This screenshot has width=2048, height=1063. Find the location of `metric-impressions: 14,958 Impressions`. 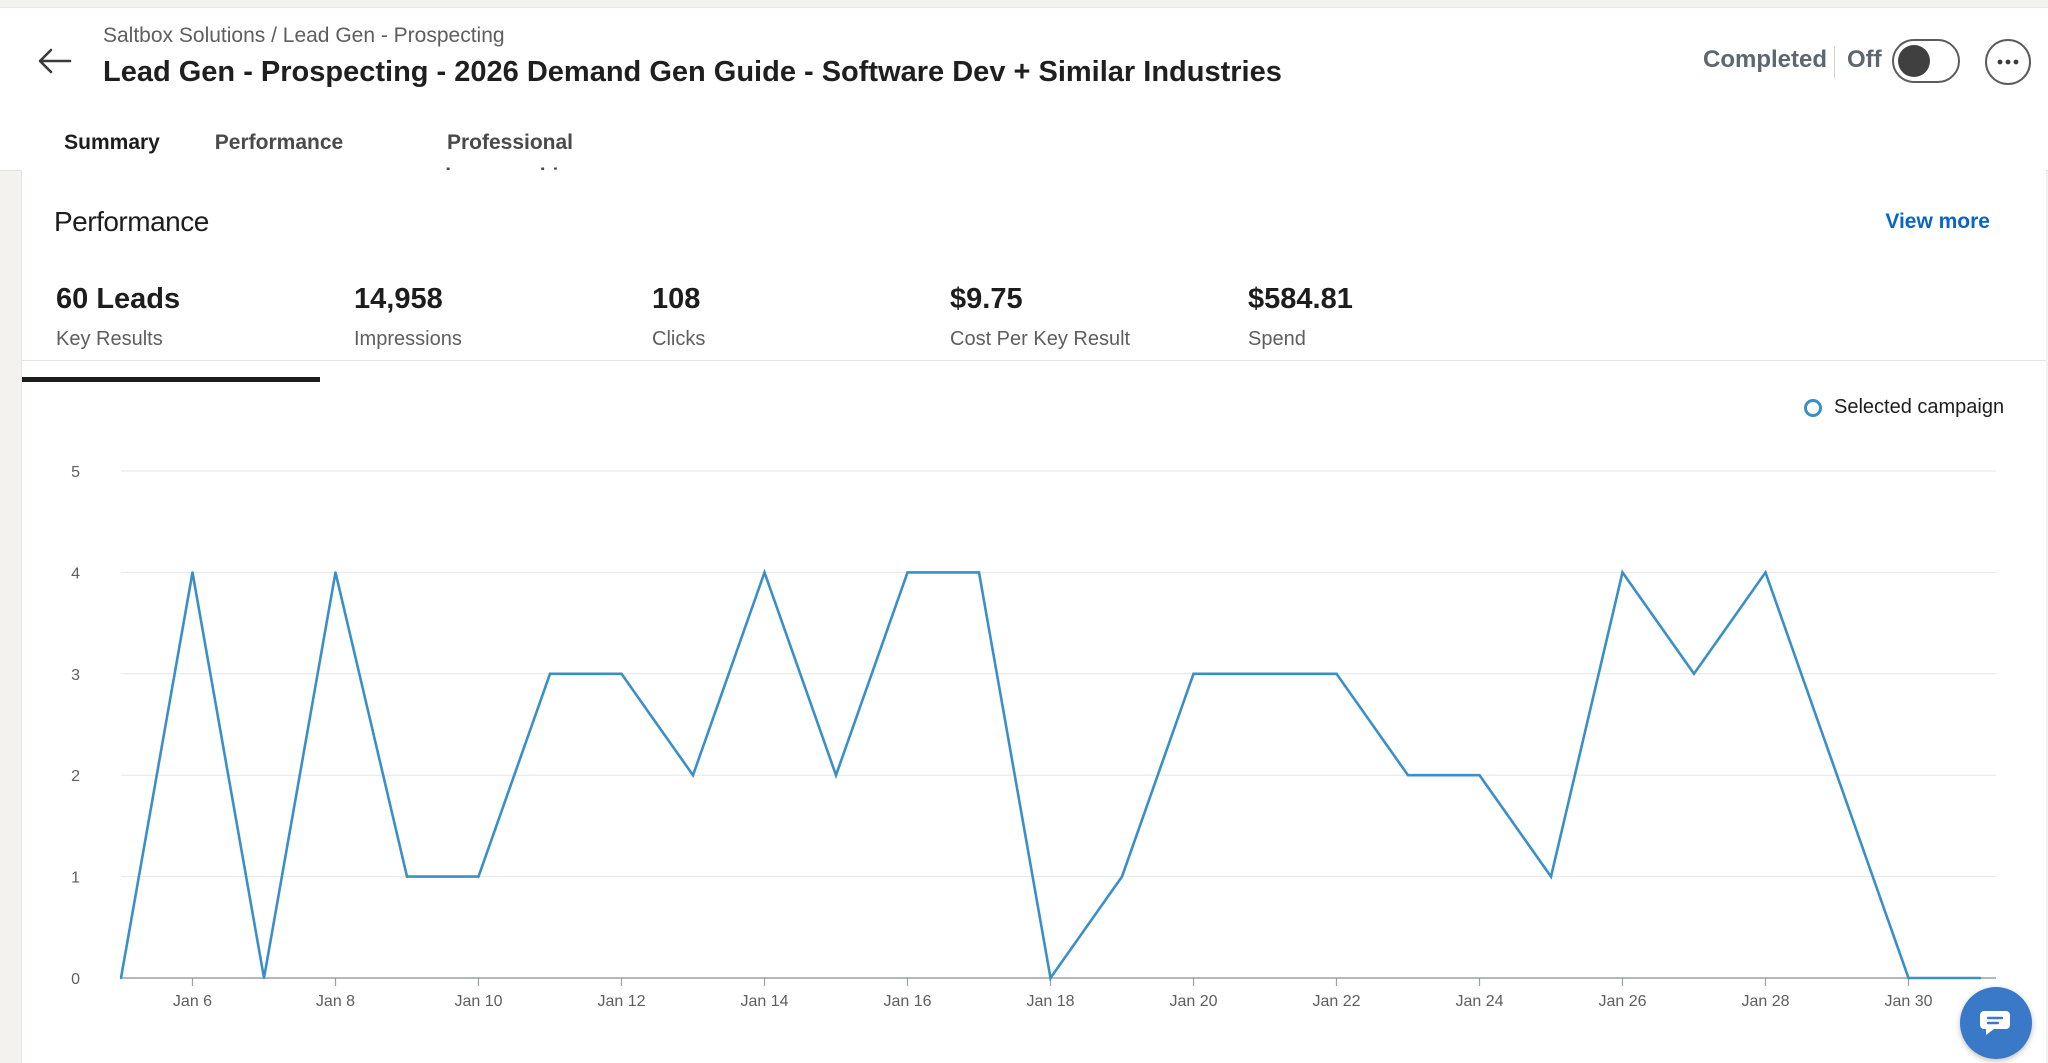

metric-impressions: 14,958 Impressions is located at coordinates (469, 322).